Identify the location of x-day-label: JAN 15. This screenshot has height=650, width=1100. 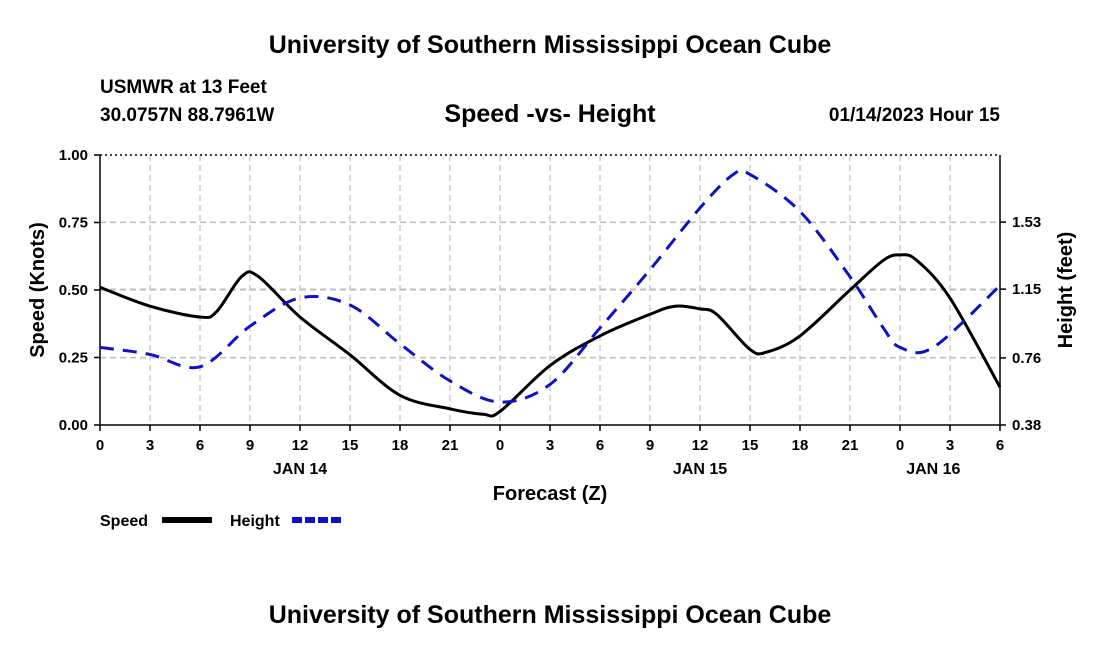
(700, 469).